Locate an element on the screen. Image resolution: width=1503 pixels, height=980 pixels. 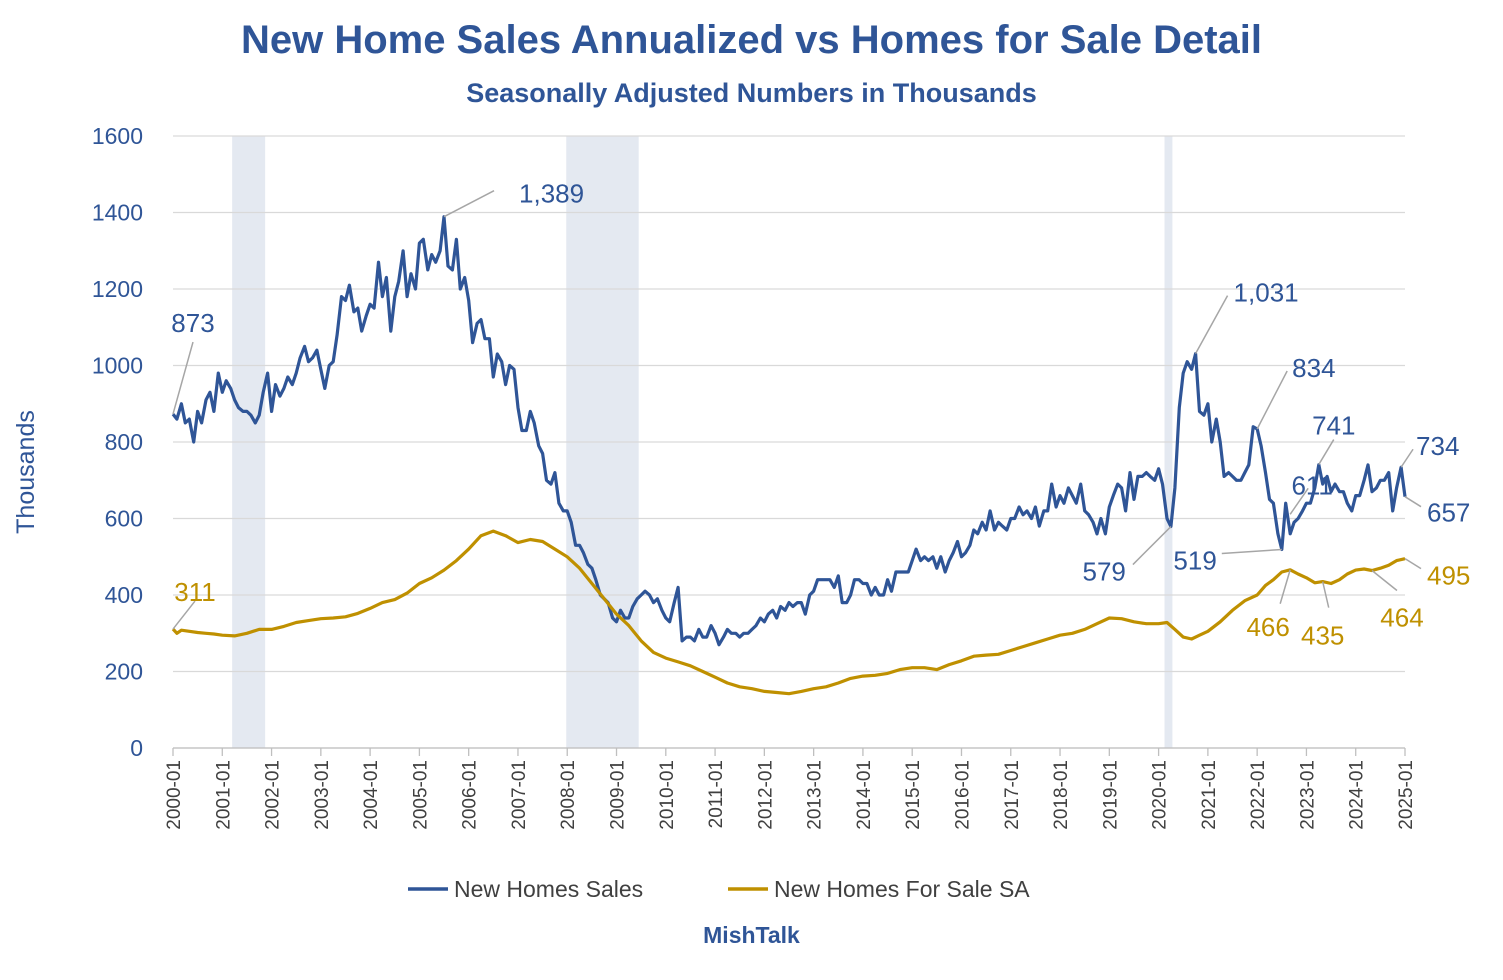
annotation-label: 1,389 is located at coordinates (551, 194).